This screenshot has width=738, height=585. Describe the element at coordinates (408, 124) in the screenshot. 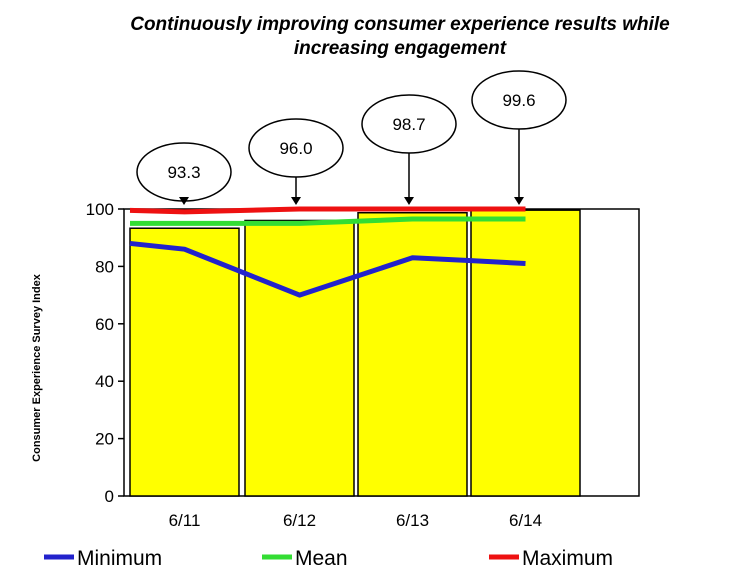

I see `data-label: 98.7` at that location.